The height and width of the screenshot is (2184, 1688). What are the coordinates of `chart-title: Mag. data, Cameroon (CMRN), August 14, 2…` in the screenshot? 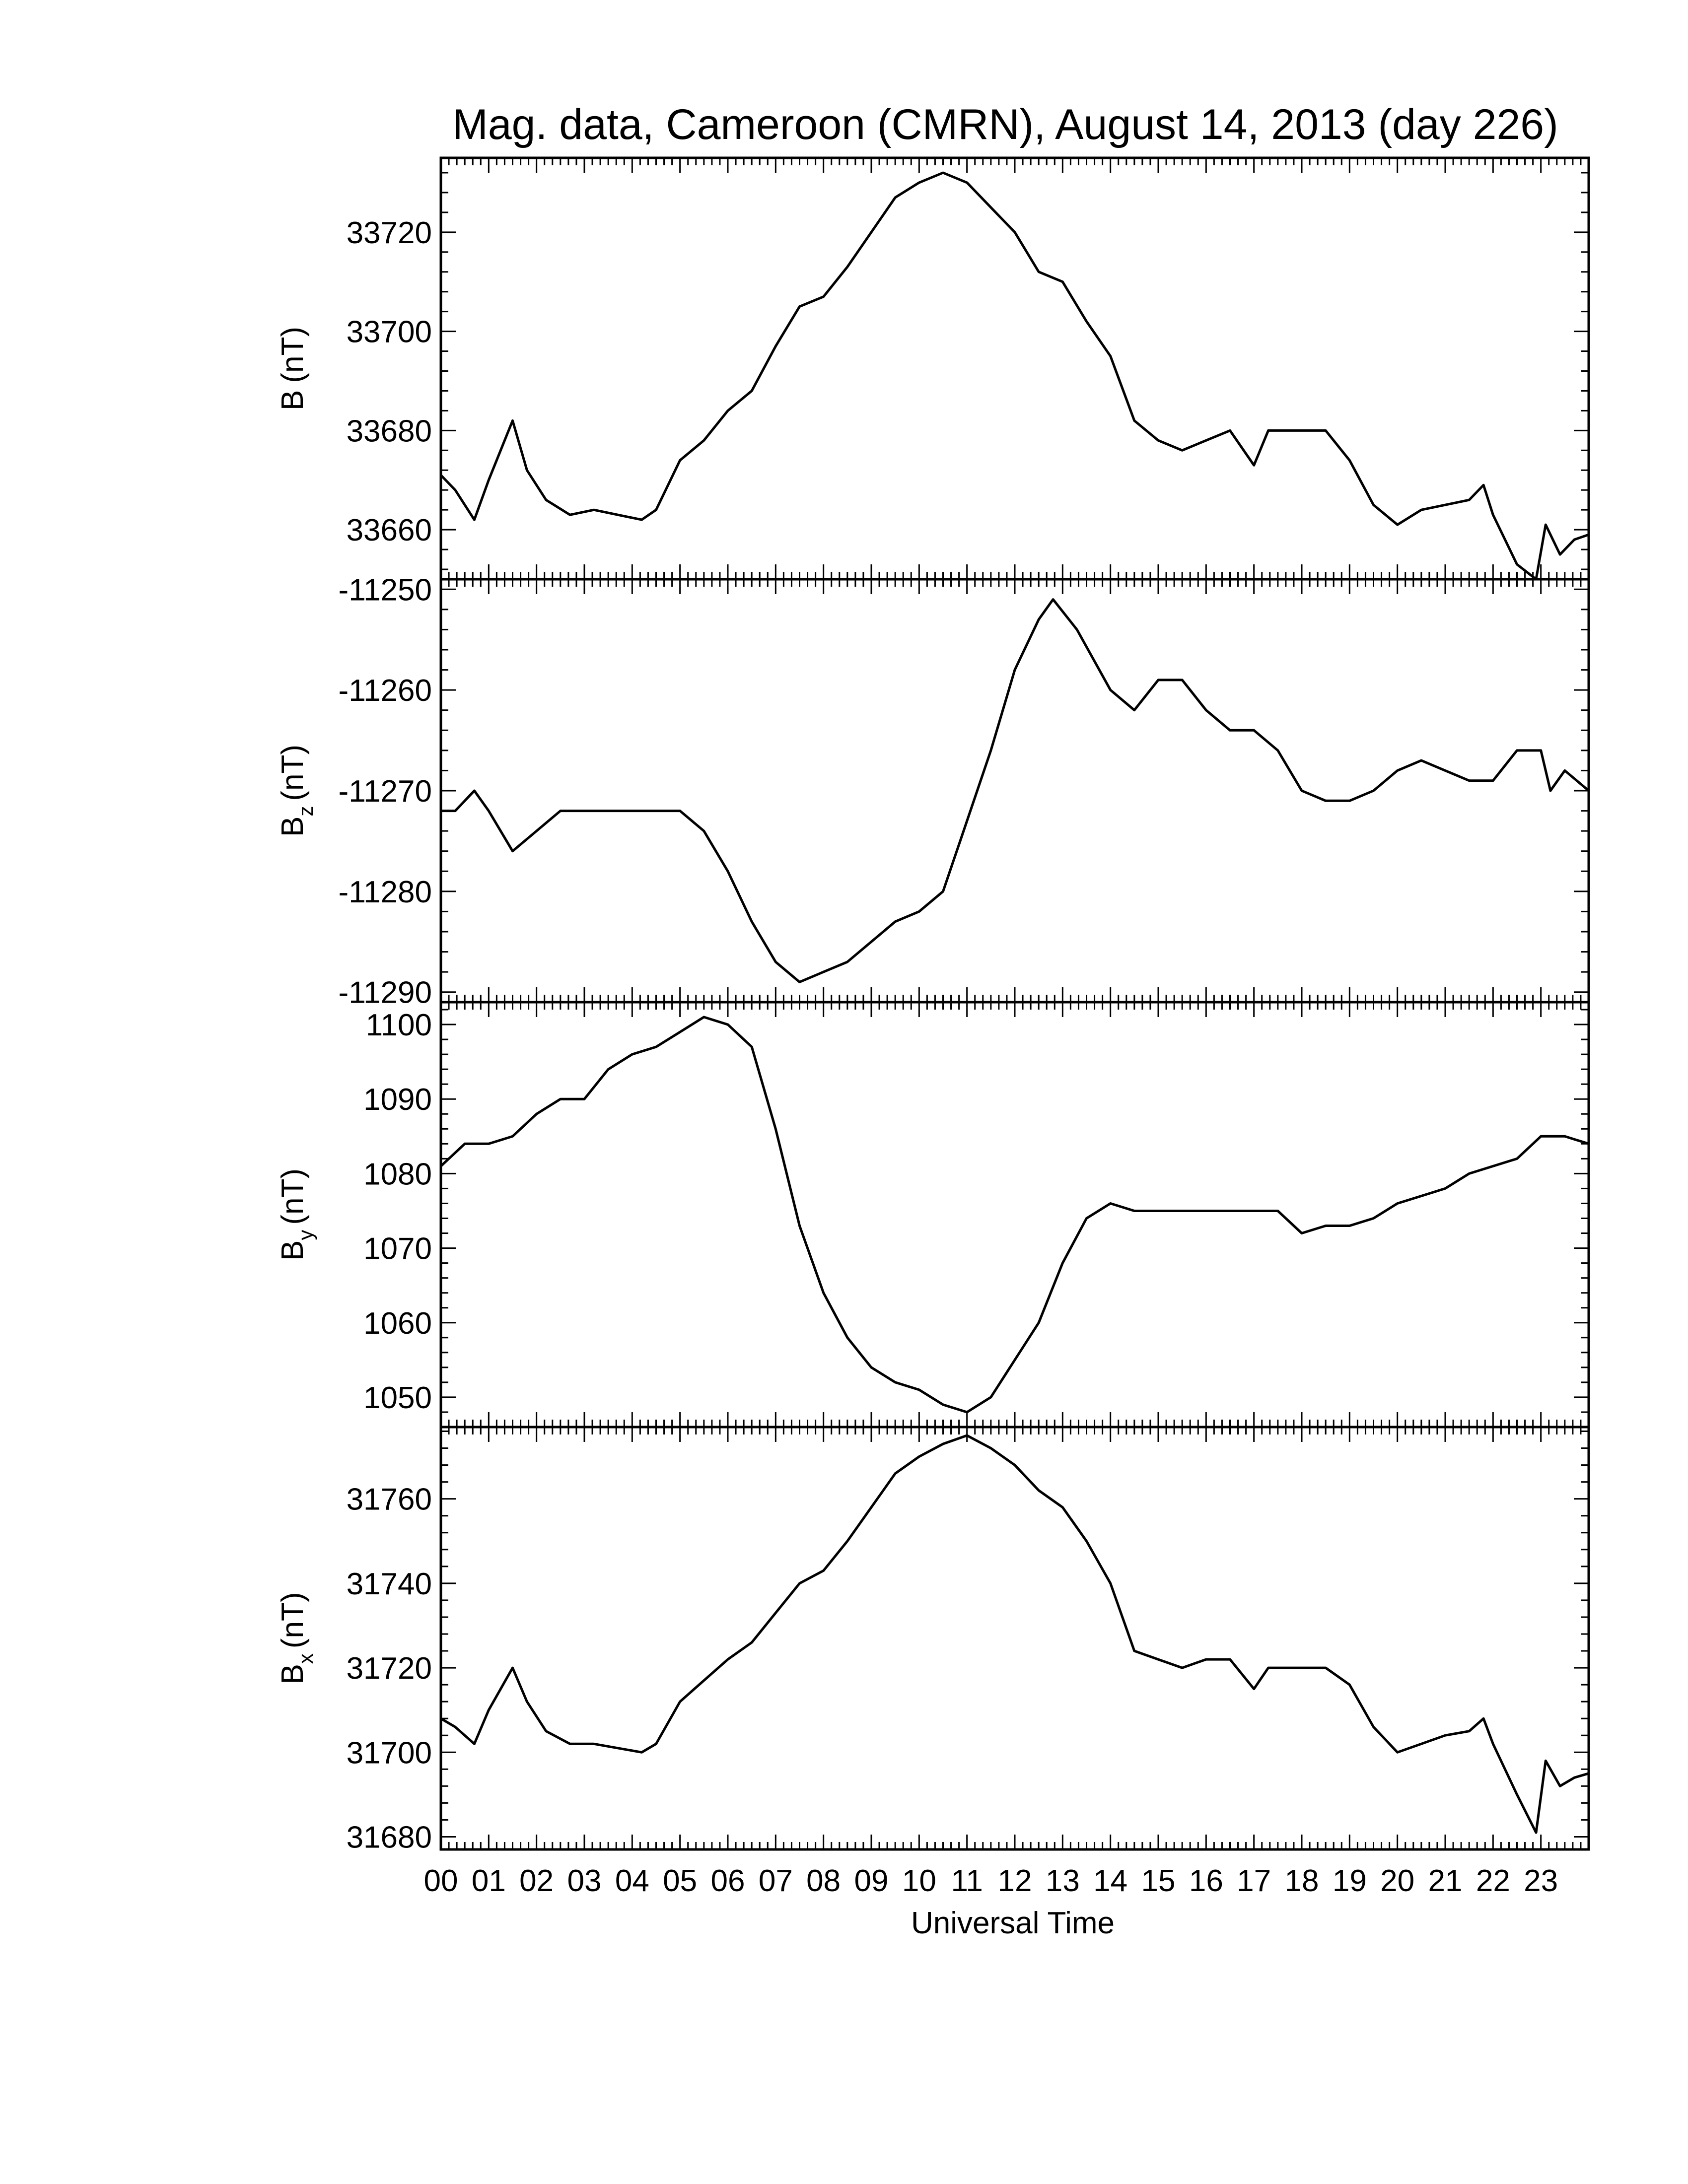 It's located at (1005, 124).